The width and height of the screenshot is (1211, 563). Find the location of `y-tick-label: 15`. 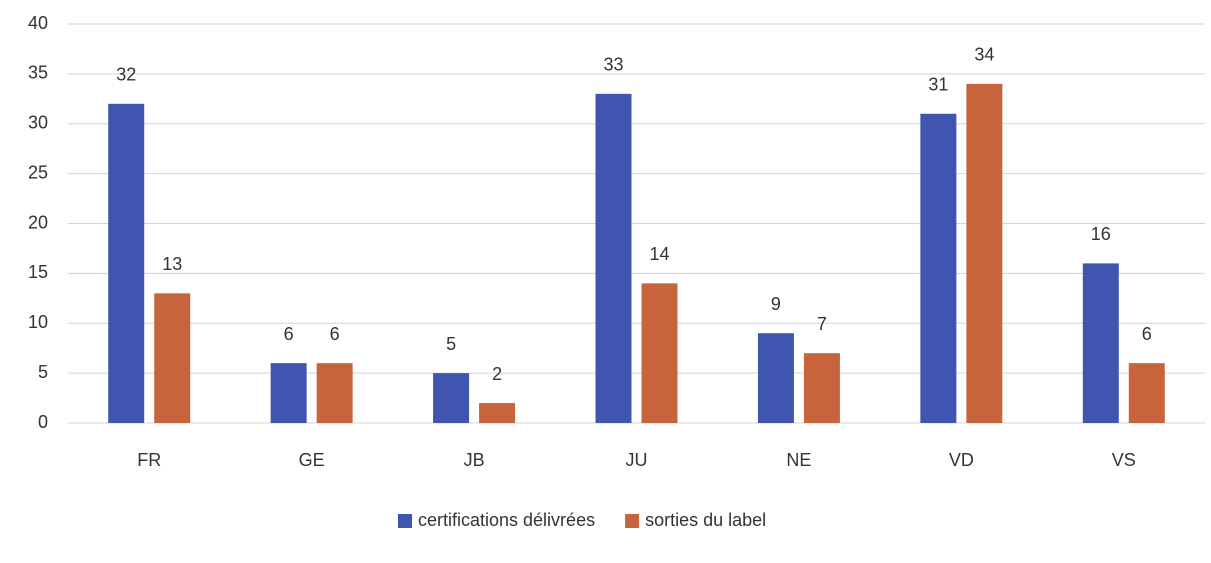

y-tick-label: 15 is located at coordinates (38, 272).